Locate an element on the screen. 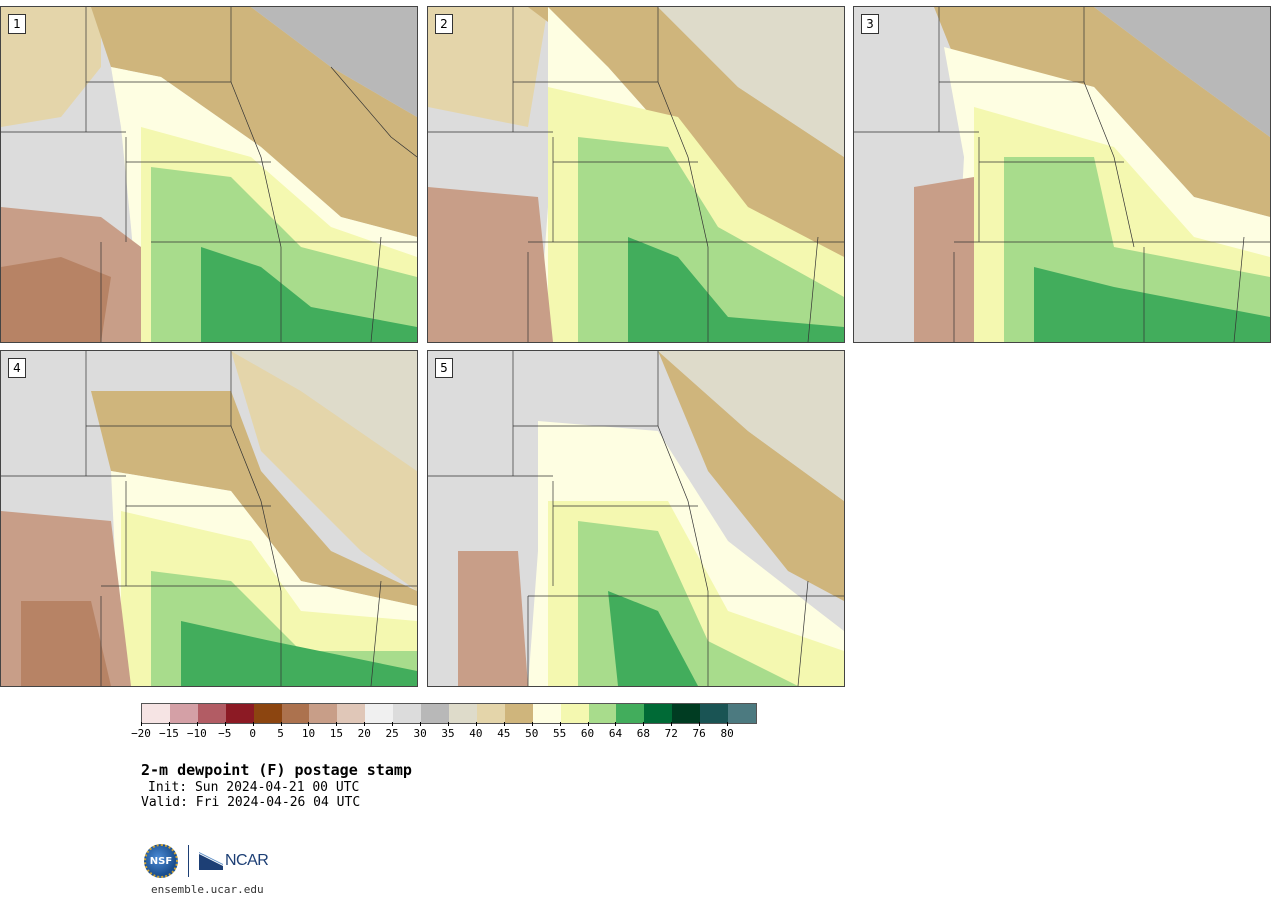 The height and width of the screenshot is (901, 1280). colorbar-tick-label: 60 is located at coordinates (587, 733).